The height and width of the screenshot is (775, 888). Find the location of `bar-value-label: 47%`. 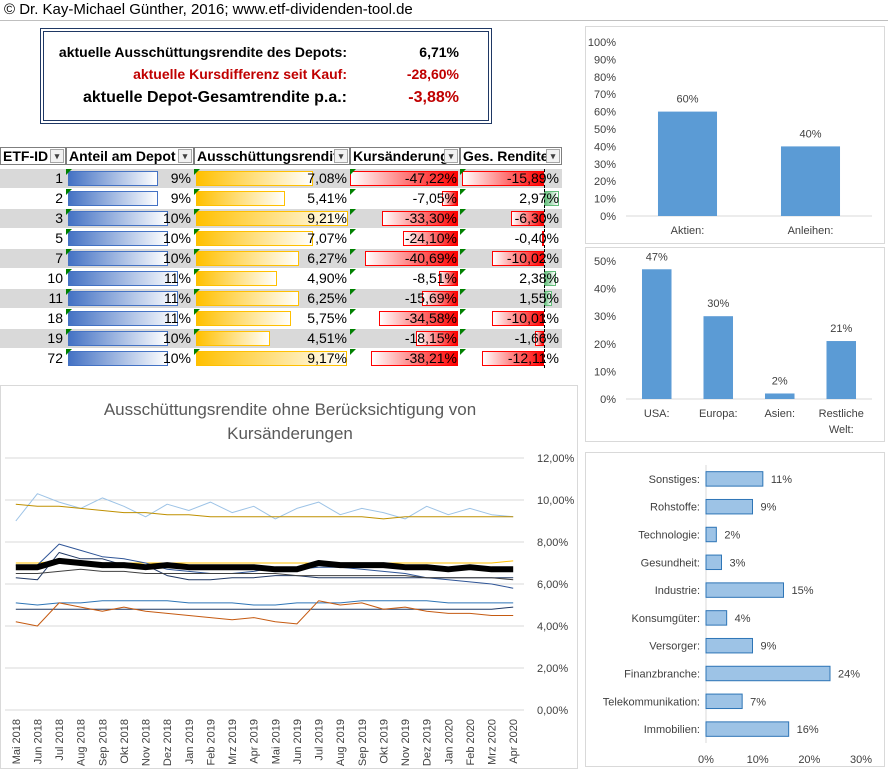

bar-value-label: 47% is located at coordinates (657, 257).